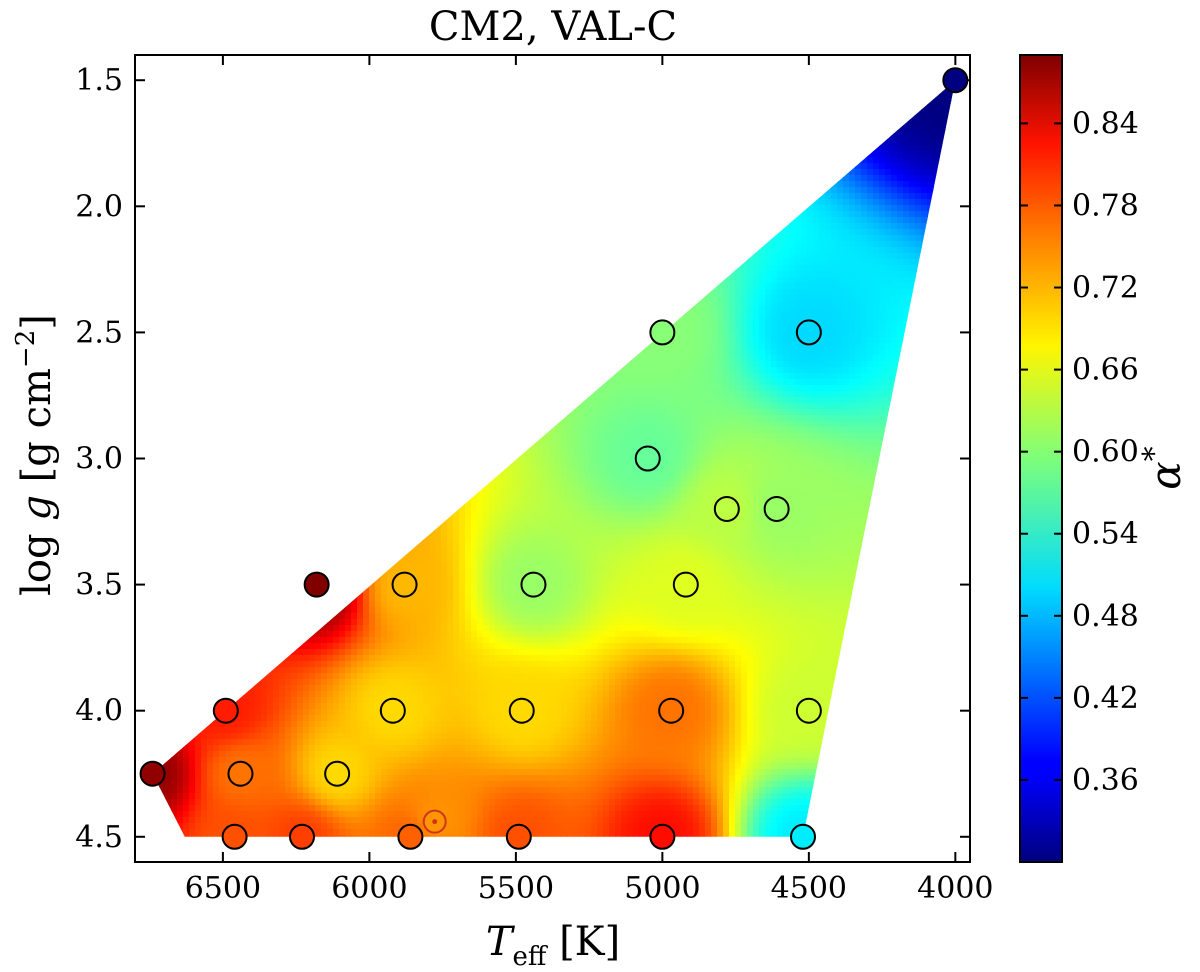 The image size is (1200, 972). What do you see at coordinates (1041, 458) in the screenshot?
I see `colorbar` at bounding box center [1041, 458].